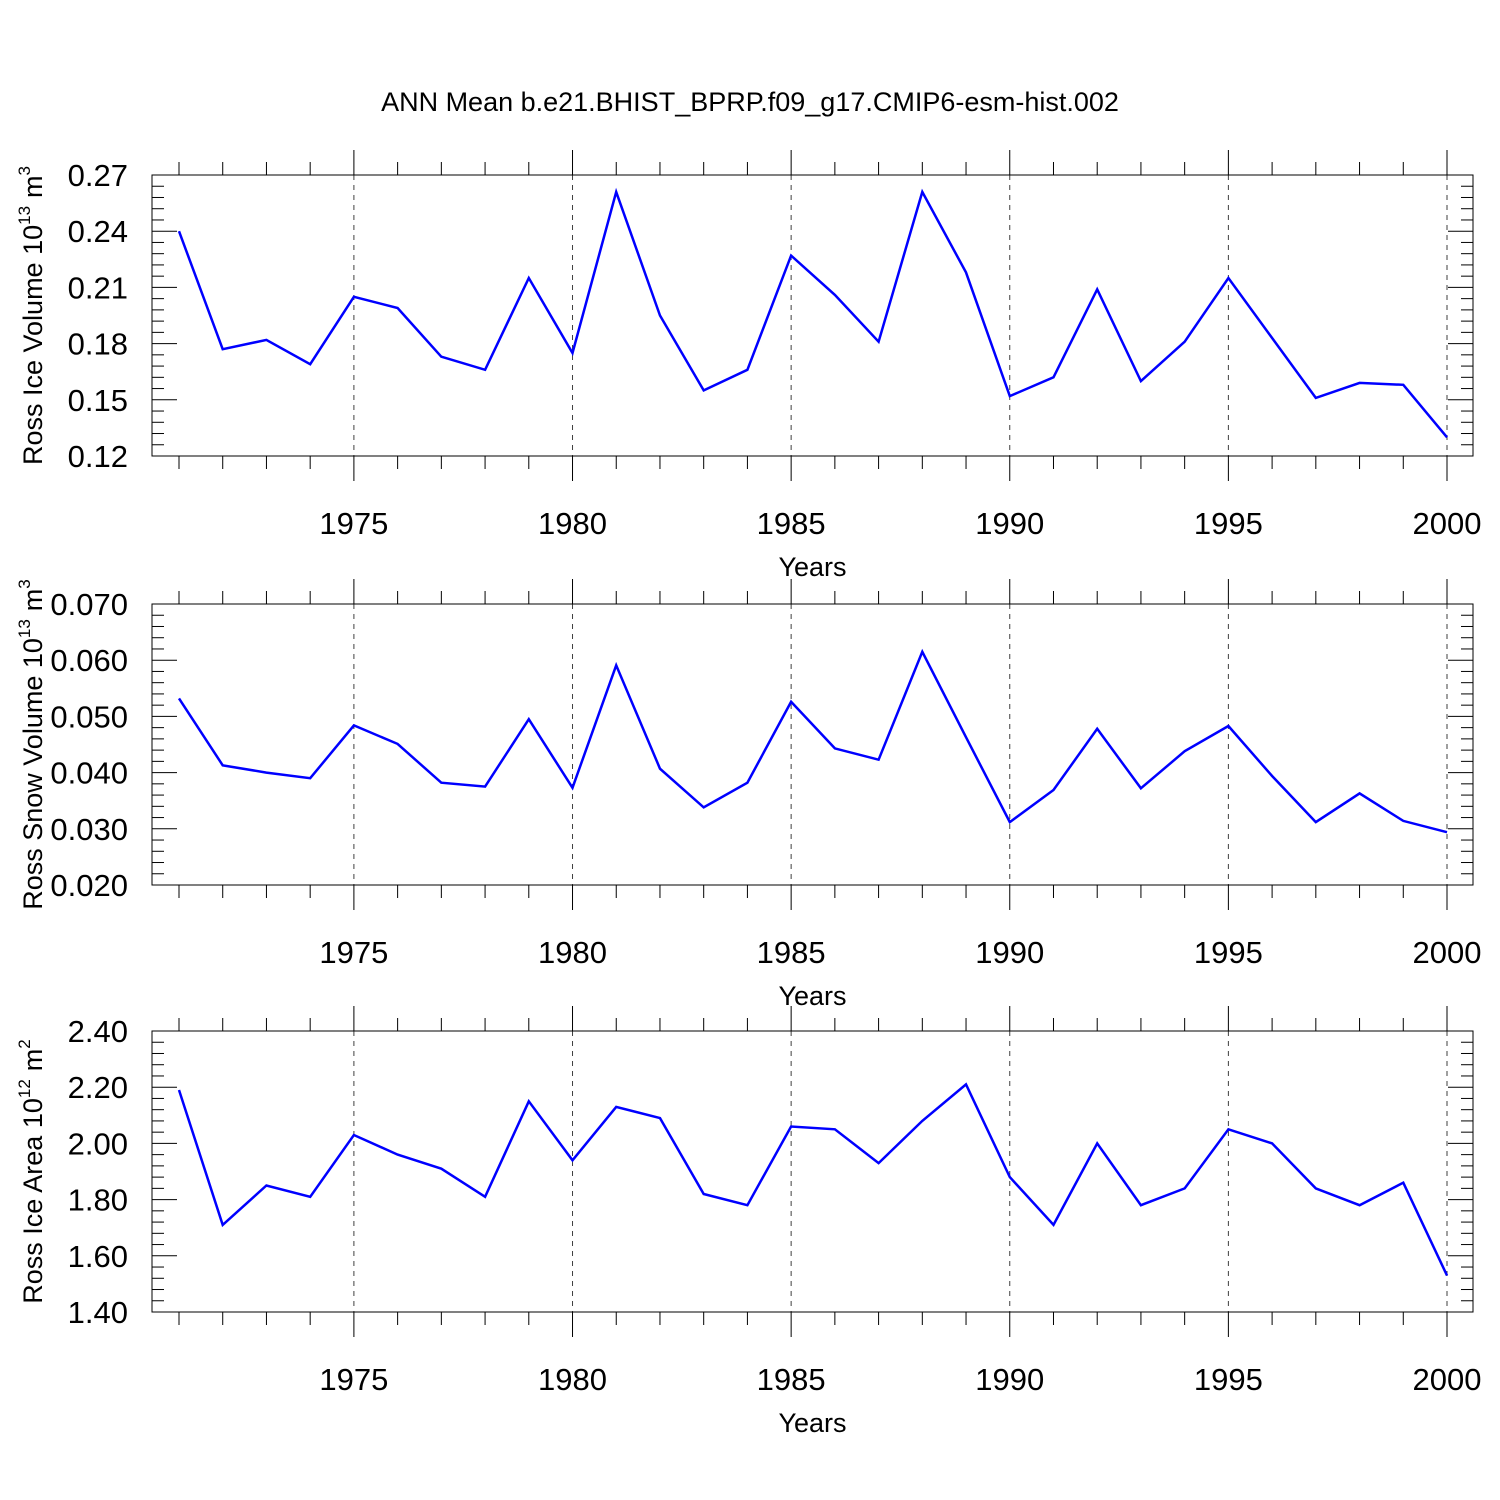  Describe the element at coordinates (89, 885) in the screenshot. I see `y-tick-label: 0.020` at that location.